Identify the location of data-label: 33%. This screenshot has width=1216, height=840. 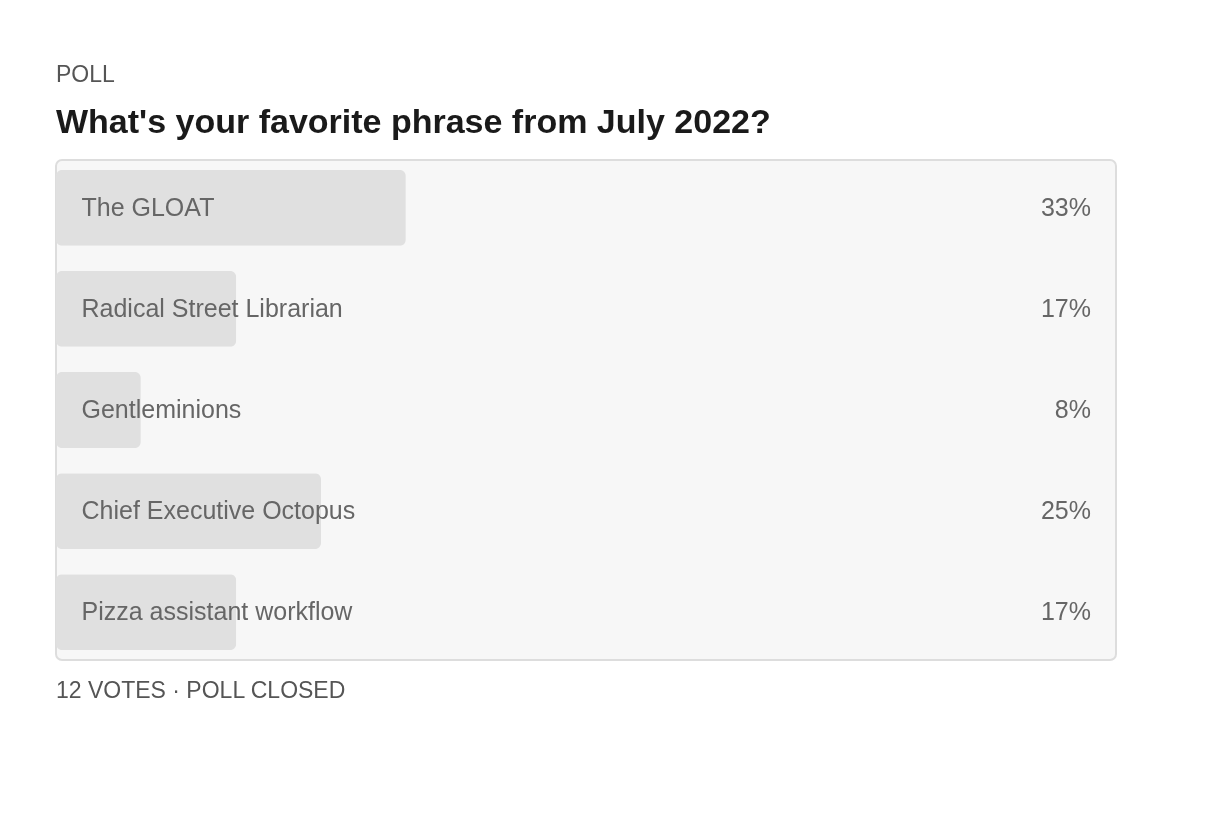
(1065, 206).